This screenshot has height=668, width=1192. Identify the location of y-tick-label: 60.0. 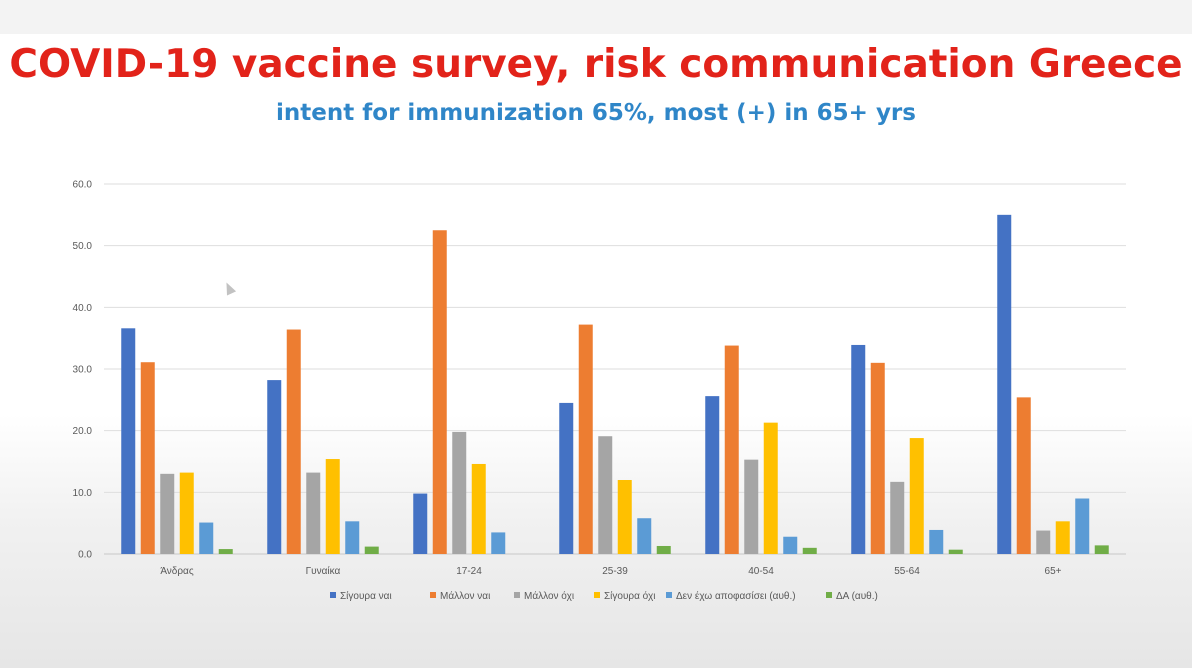
(83, 185).